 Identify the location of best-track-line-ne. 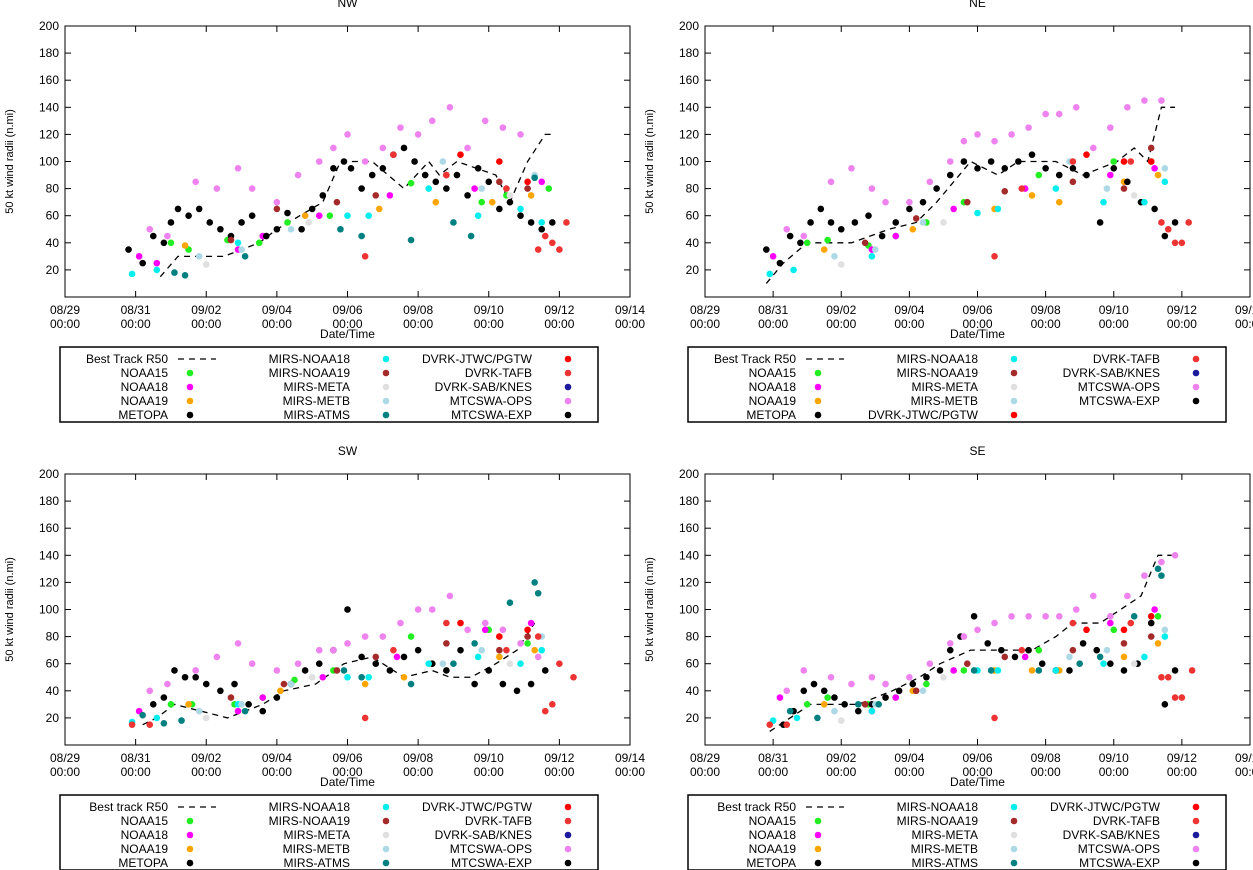
(970, 195).